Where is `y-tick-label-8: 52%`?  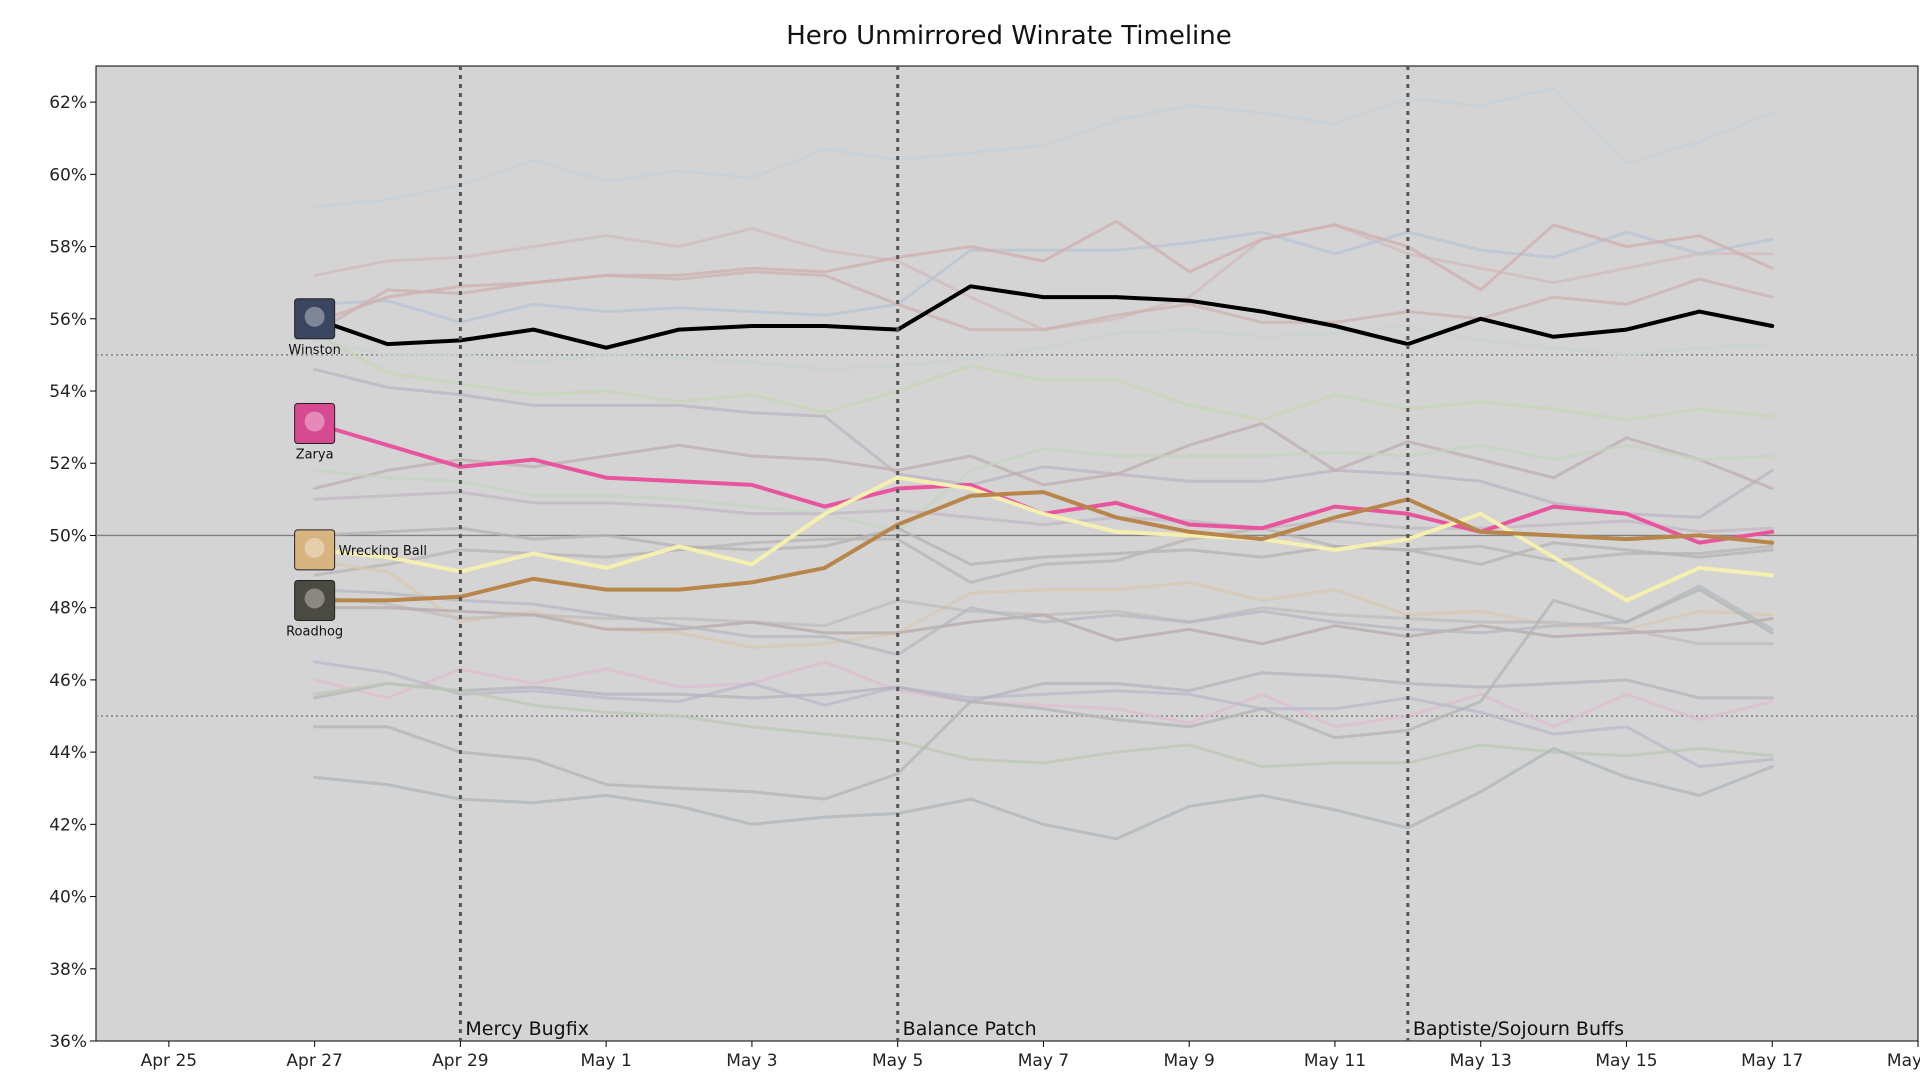 y-tick-label-8: 52% is located at coordinates (68, 464).